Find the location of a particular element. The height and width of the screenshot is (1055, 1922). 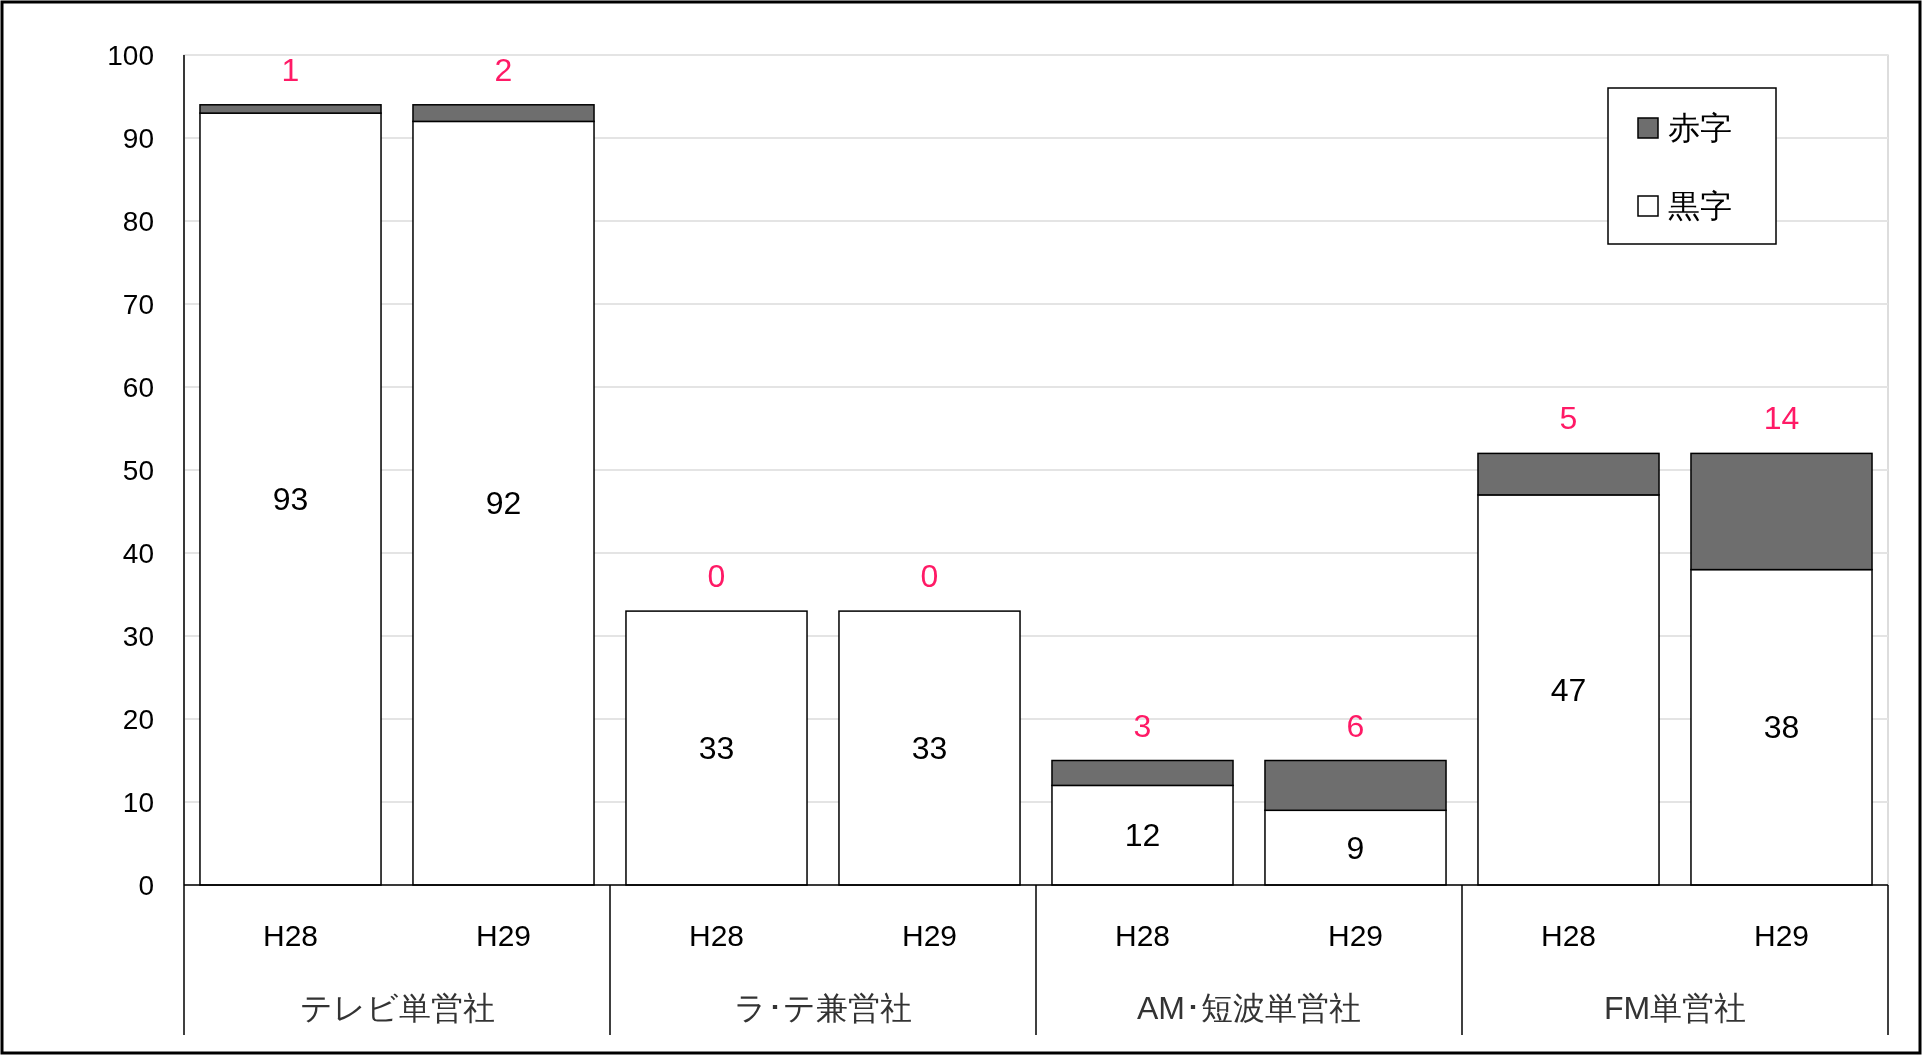

y-tick-label: 10 is located at coordinates (138, 802).